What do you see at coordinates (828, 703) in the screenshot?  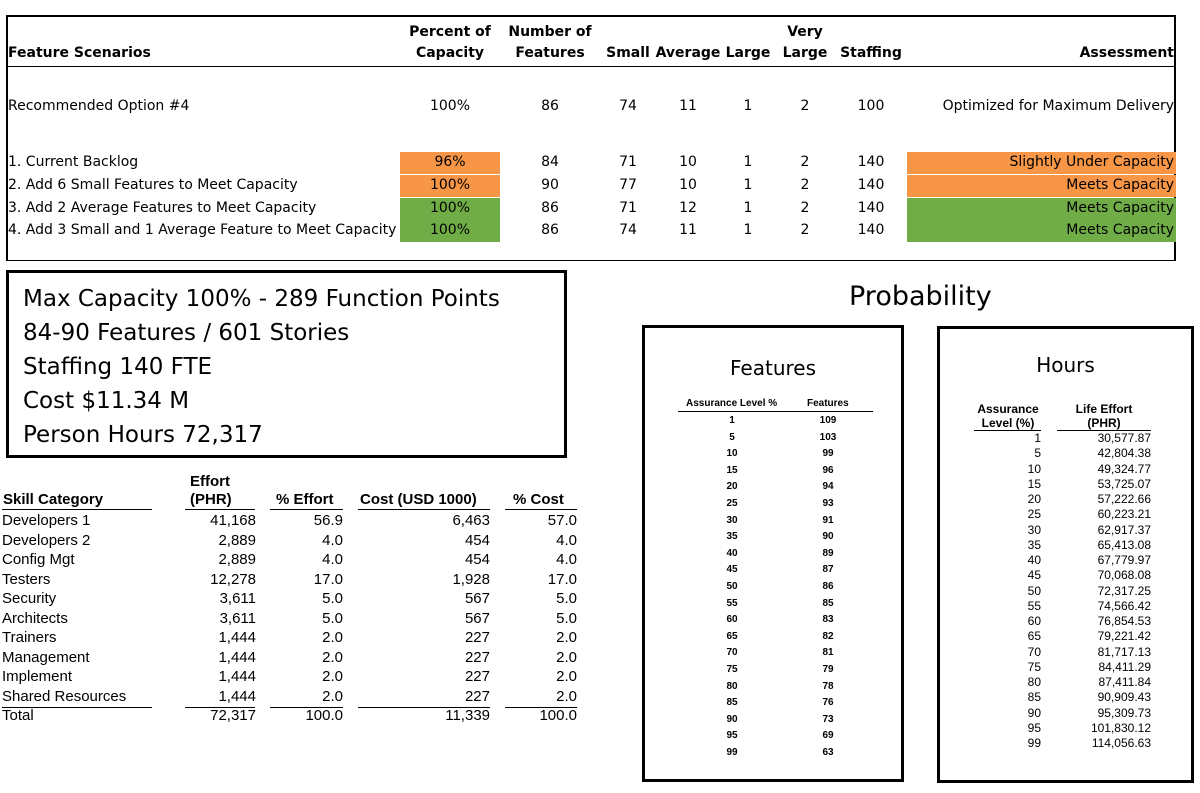 I see `features-count-cell: 76` at bounding box center [828, 703].